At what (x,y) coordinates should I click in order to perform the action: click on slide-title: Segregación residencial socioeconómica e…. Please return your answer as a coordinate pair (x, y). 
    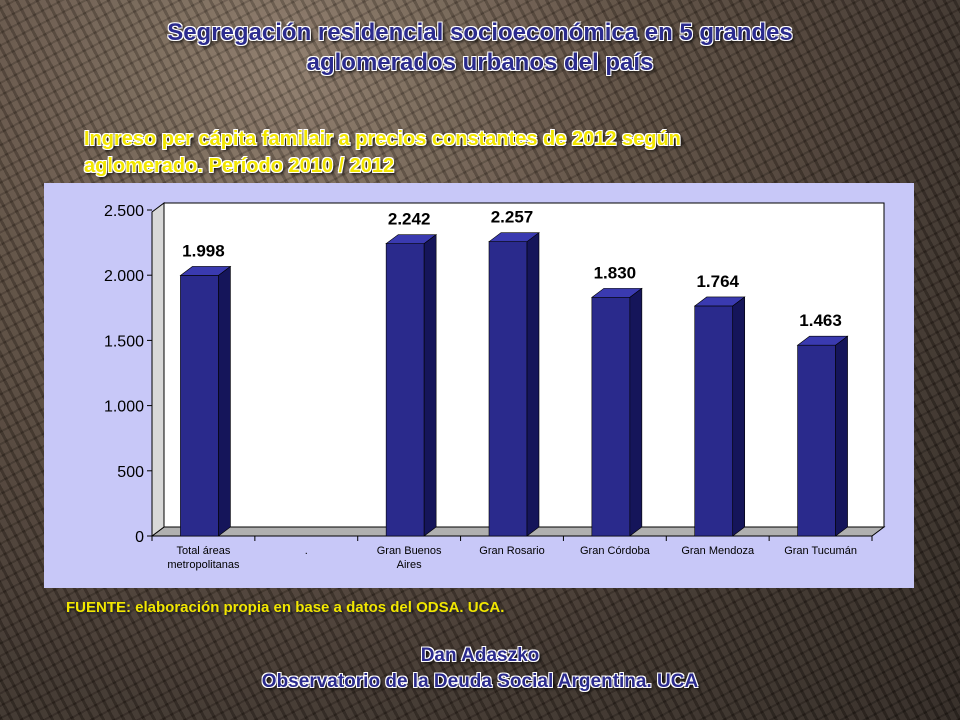
    Looking at the image, I should click on (480, 48).